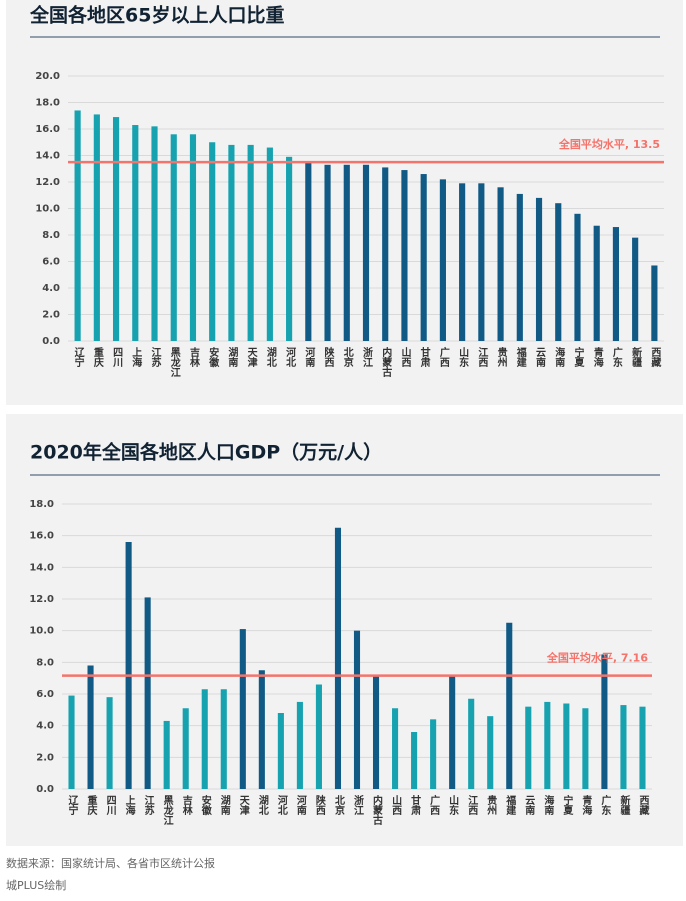 The height and width of the screenshot is (901, 686). What do you see at coordinates (47, 76) in the screenshot?
I see `y-tick-label: 20.0` at bounding box center [47, 76].